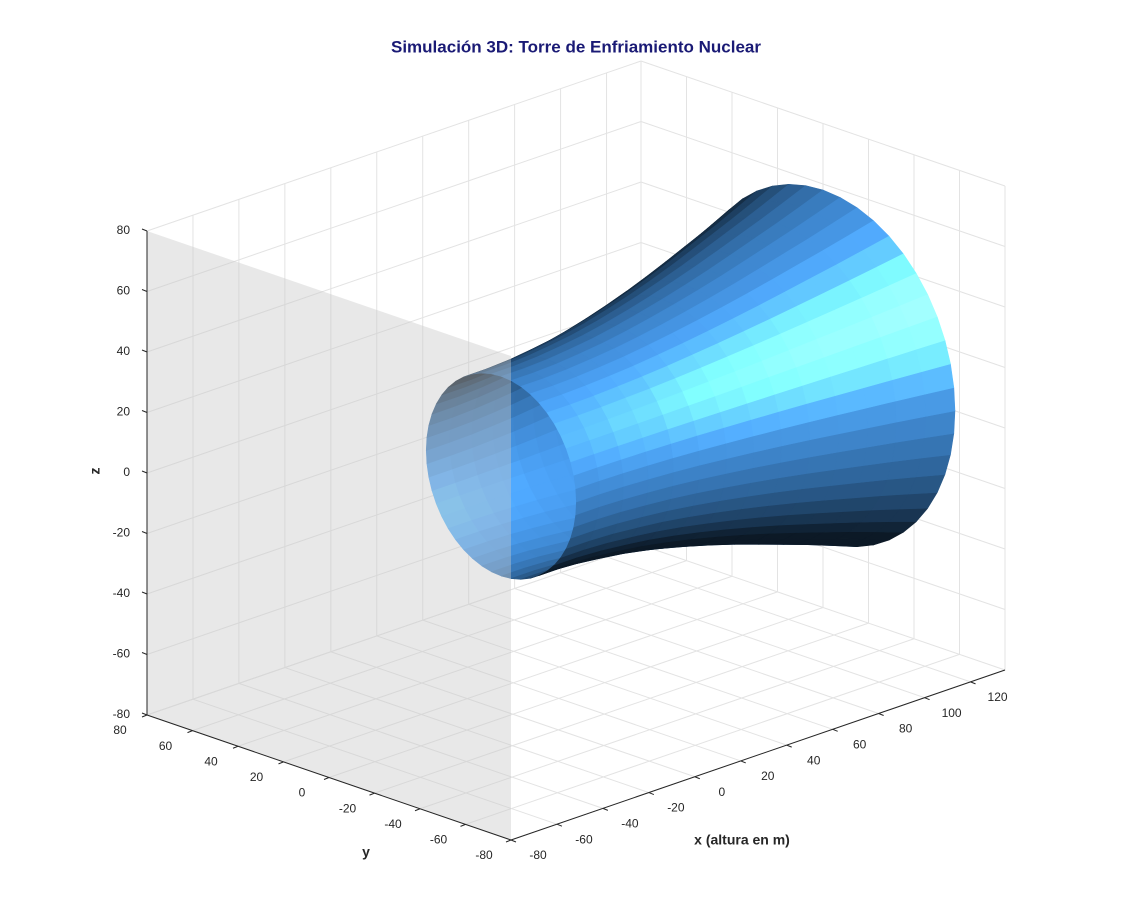  Describe the element at coordinates (124, 230) in the screenshot. I see `z-tick-label: 80` at that location.